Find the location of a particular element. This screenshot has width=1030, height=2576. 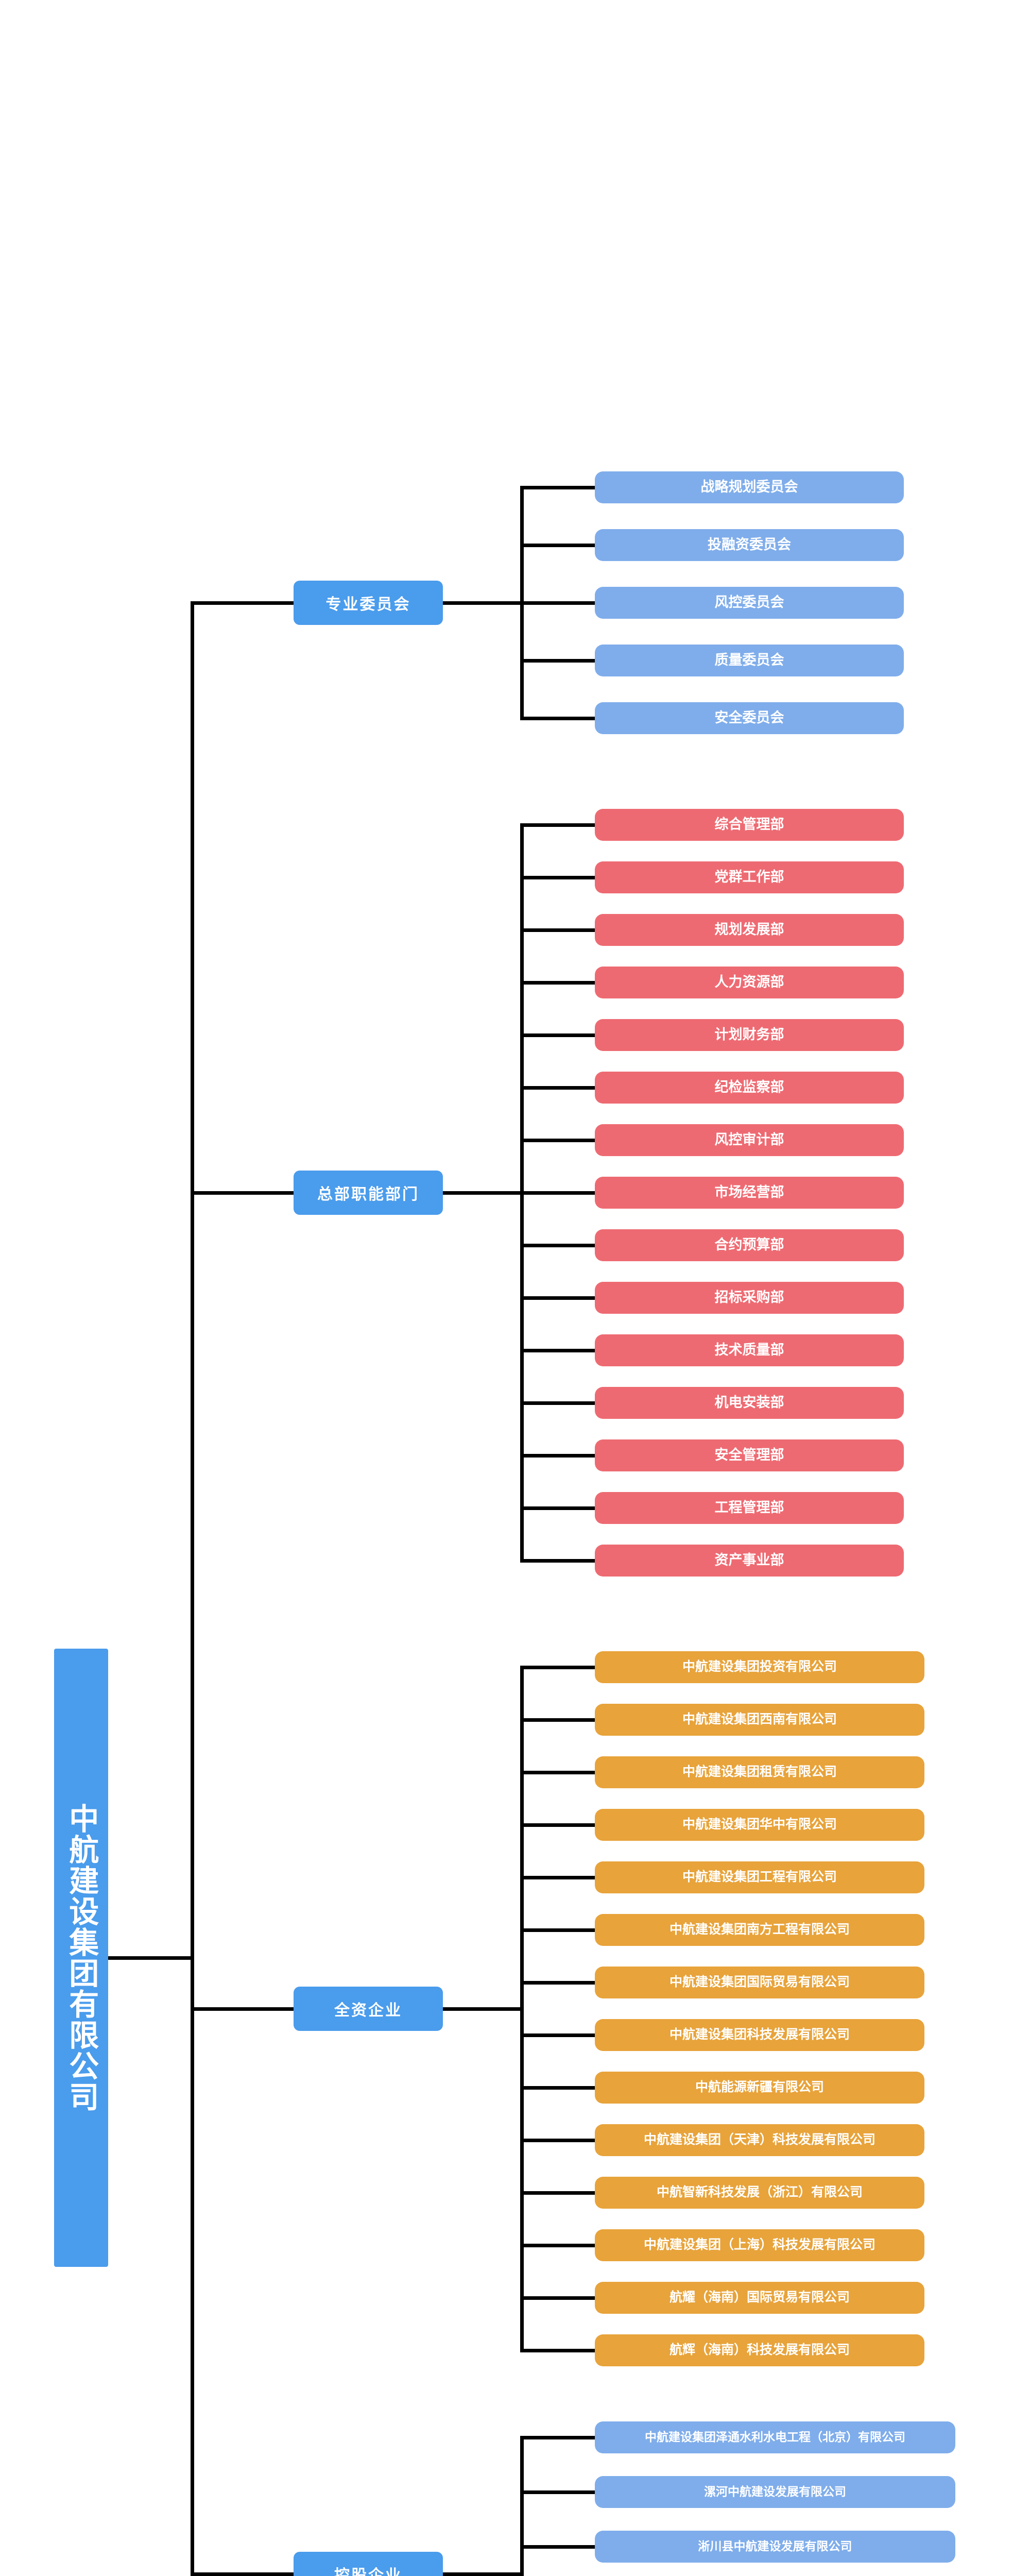

leaf-node-department-8: 合约预算部 is located at coordinates (750, 1245).